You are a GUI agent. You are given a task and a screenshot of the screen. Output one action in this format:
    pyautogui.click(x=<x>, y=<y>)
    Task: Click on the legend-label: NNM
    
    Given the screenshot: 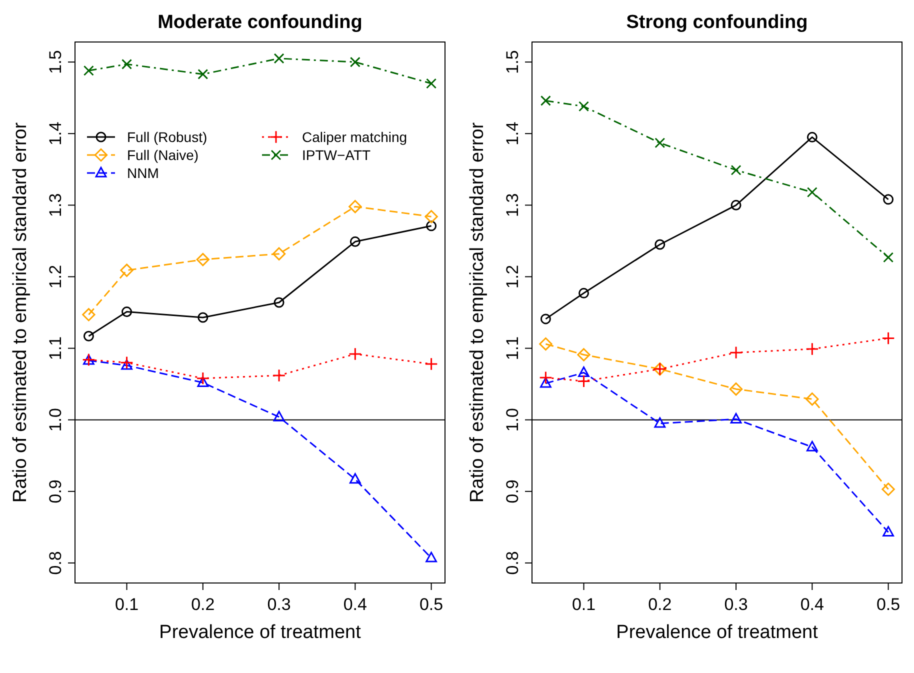 What is the action you would take?
    pyautogui.click(x=143, y=173)
    